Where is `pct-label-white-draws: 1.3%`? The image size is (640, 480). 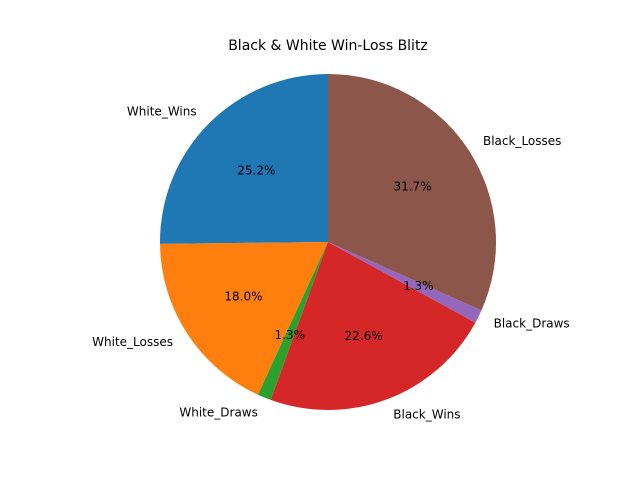
pct-label-white-draws: 1.3% is located at coordinates (290, 335).